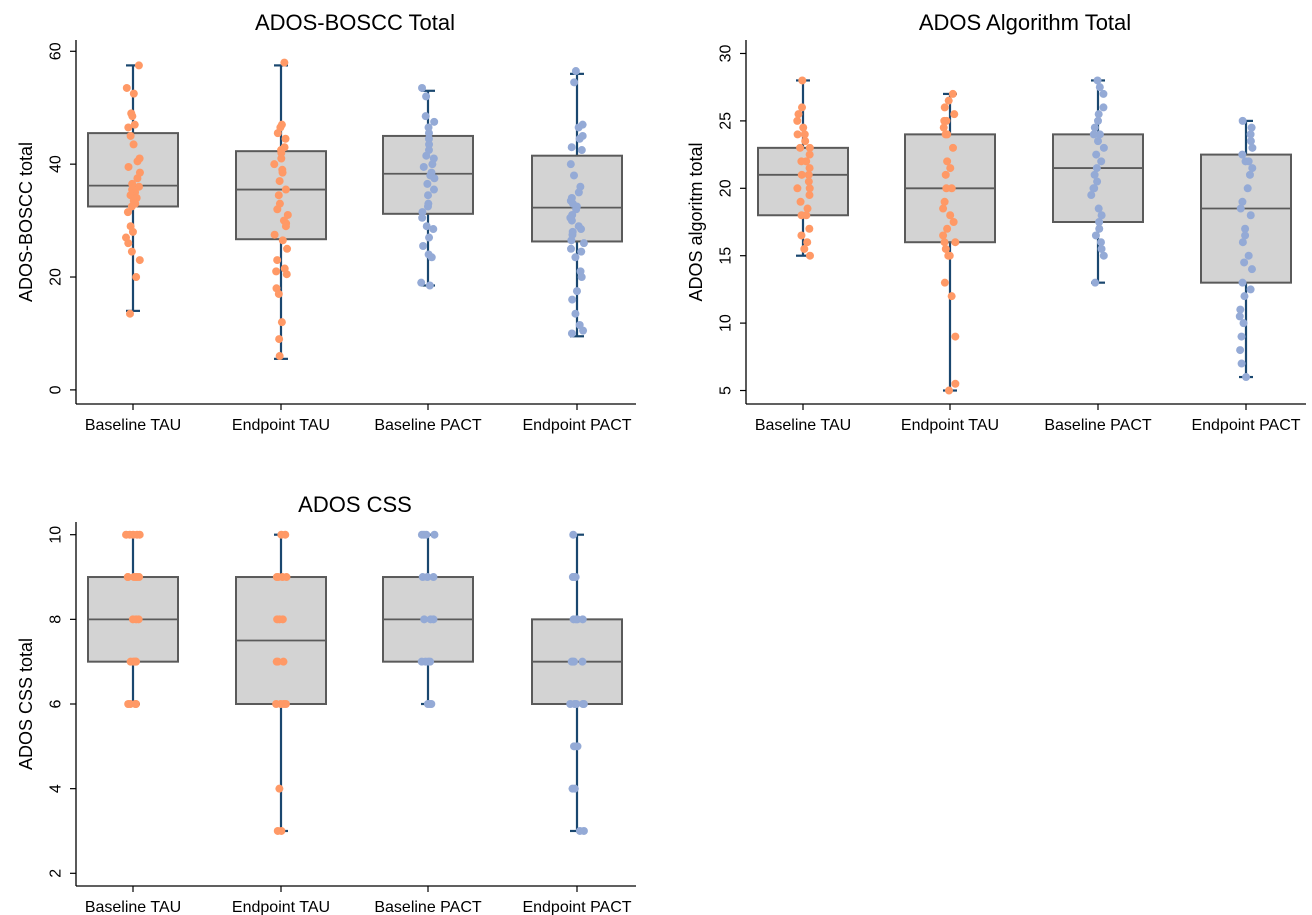 This screenshot has width=1312, height=915. Describe the element at coordinates (355, 504) in the screenshot. I see `chart-title: ADOS CSS` at that location.